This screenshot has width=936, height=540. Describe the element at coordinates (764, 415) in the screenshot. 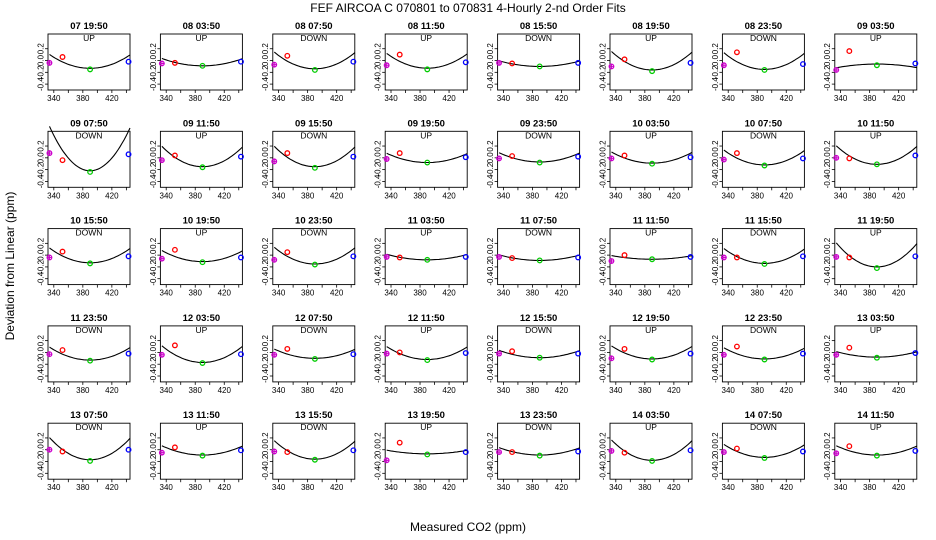

I see `panel-title: 14 07:50` at that location.